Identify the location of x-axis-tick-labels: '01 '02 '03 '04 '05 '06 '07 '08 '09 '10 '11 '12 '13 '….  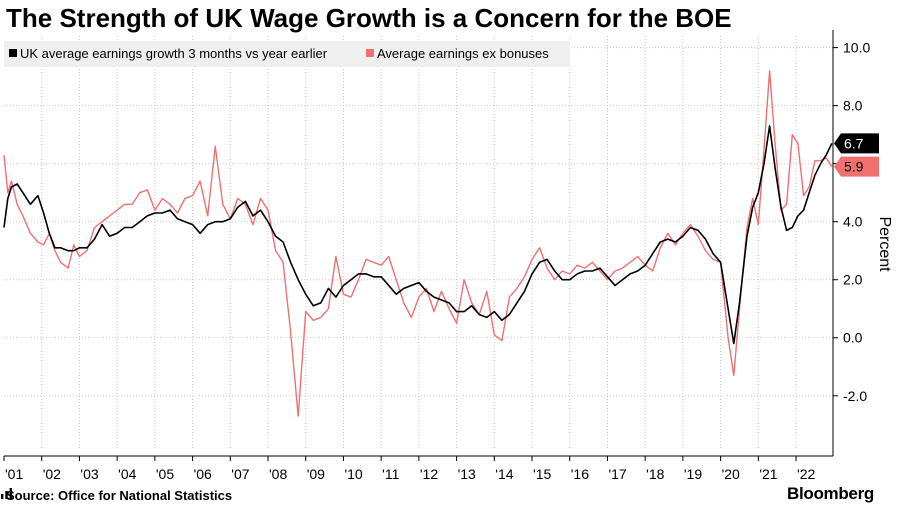
(410, 474).